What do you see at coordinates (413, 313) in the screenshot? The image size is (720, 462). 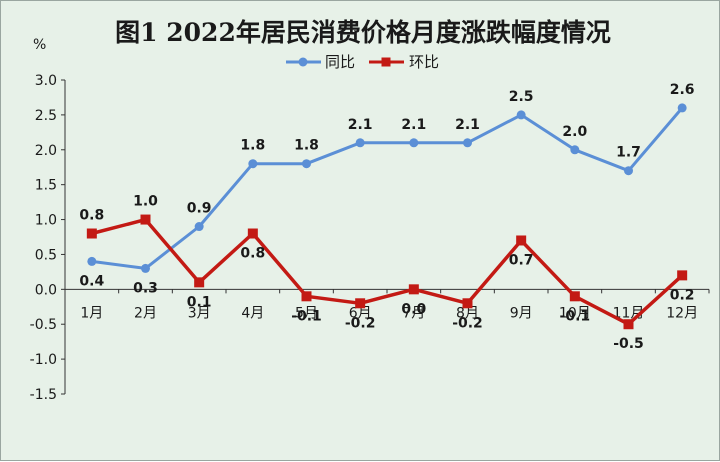 I see `x-tick-label: 7月` at bounding box center [413, 313].